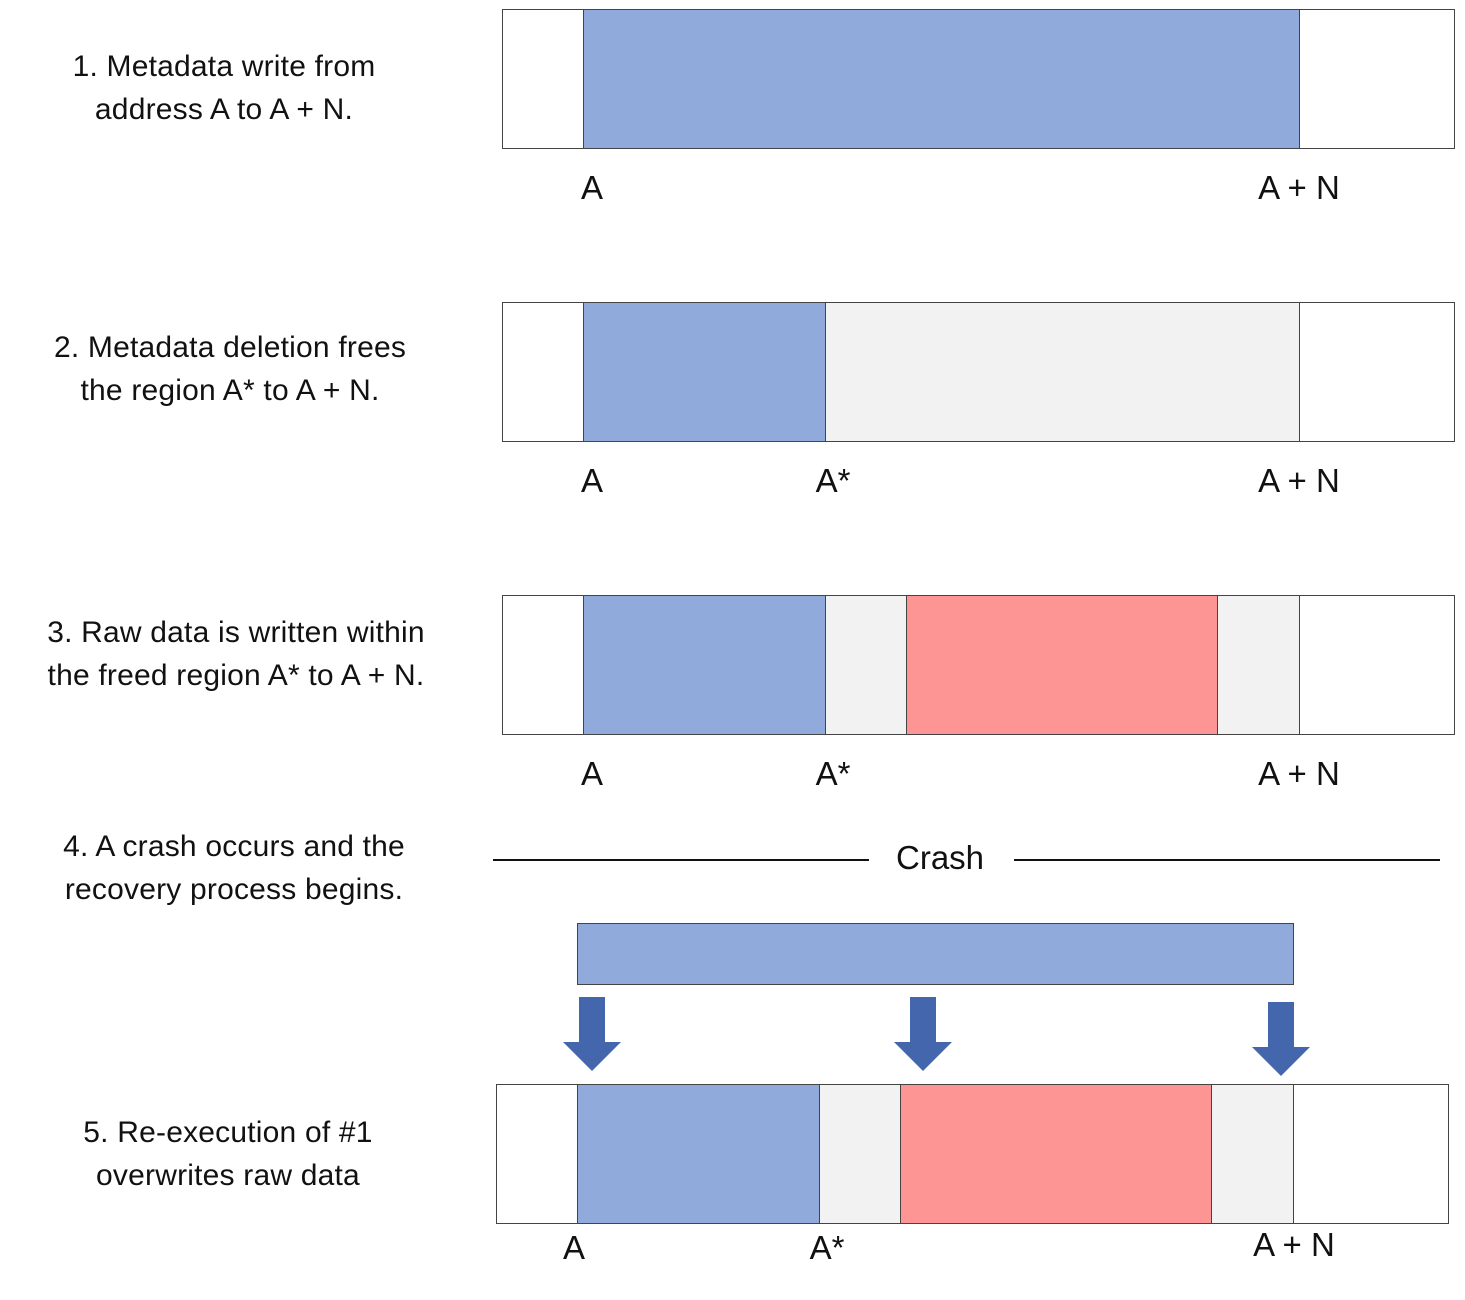  I want to click on reexecuted-metadata-write, so click(935, 954).